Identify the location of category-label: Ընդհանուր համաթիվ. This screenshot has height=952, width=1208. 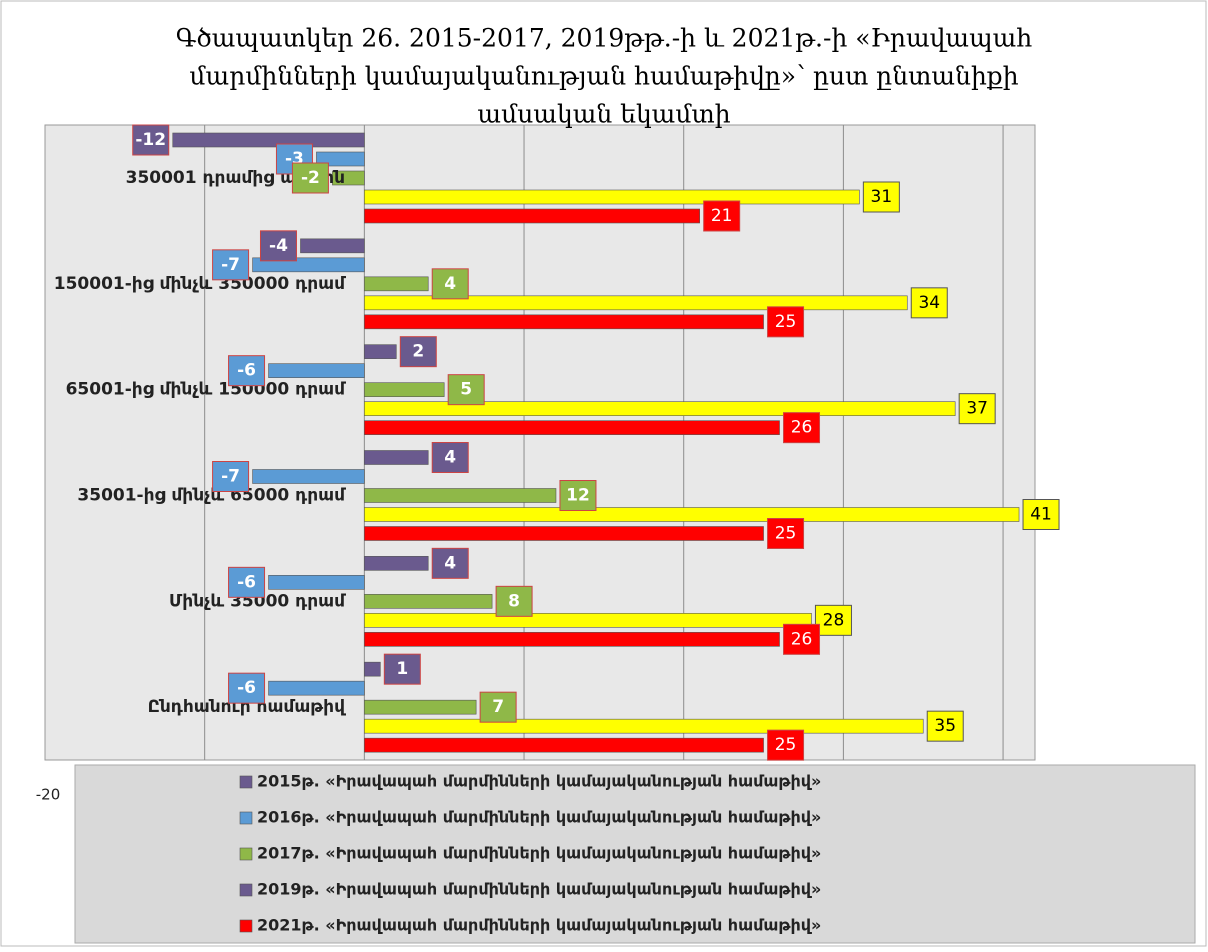
(247, 707).